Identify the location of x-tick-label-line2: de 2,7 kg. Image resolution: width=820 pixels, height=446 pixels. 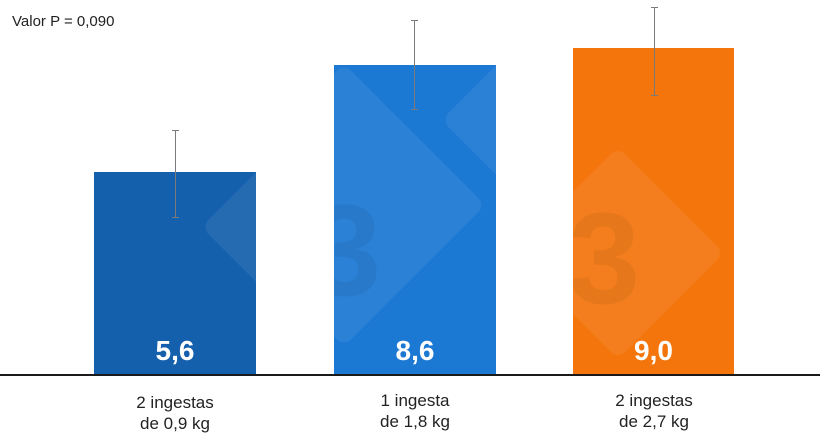
(654, 421).